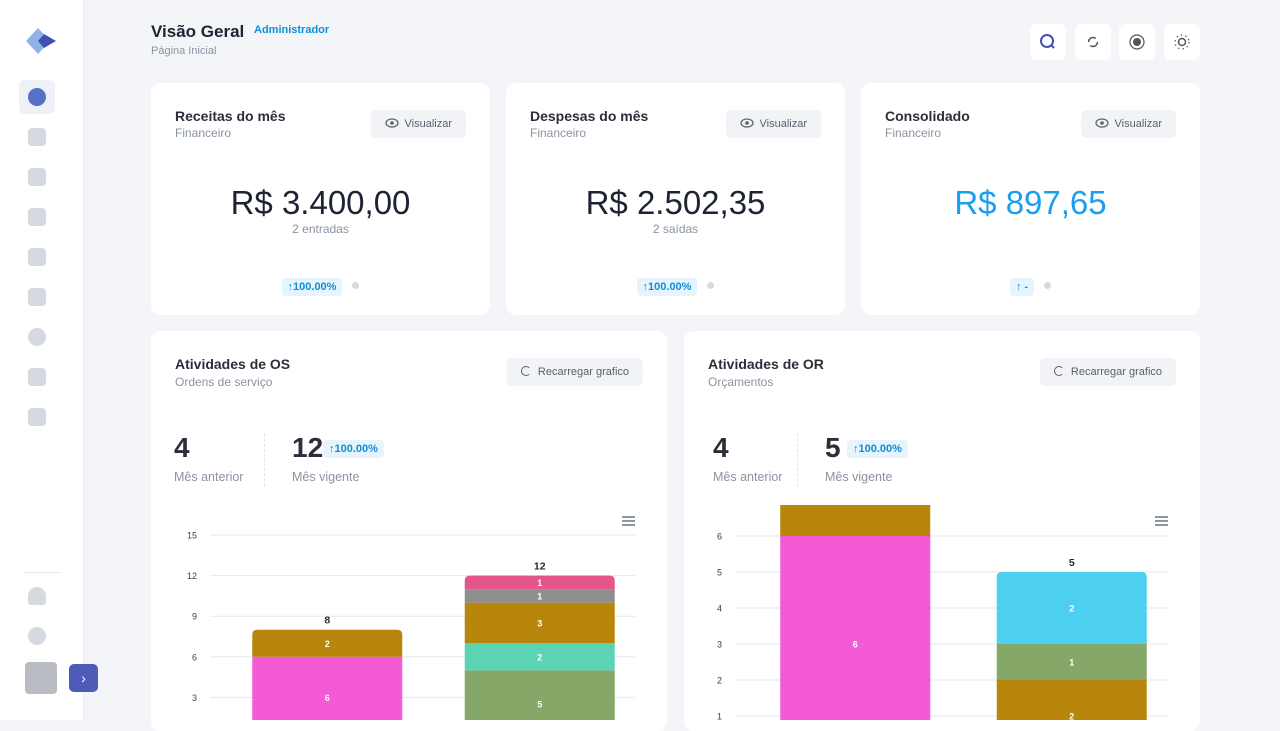 This screenshot has width=1280, height=731. I want to click on card-amount: R$ 3.400,00, so click(320, 202).